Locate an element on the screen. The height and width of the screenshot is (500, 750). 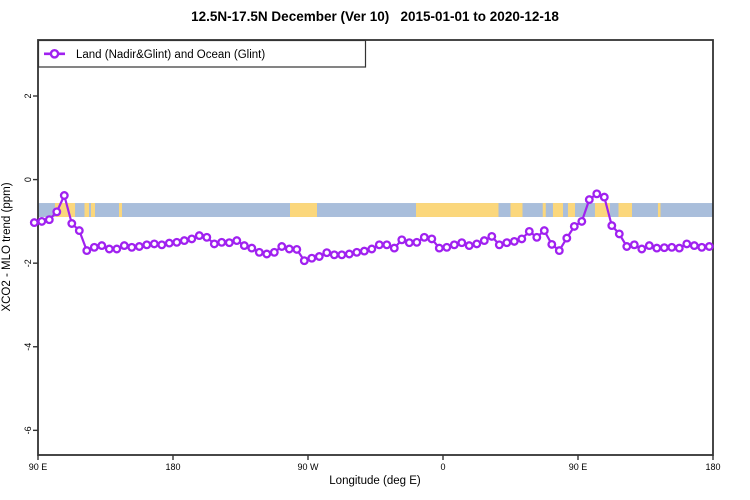
legend-box is located at coordinates (202, 53).